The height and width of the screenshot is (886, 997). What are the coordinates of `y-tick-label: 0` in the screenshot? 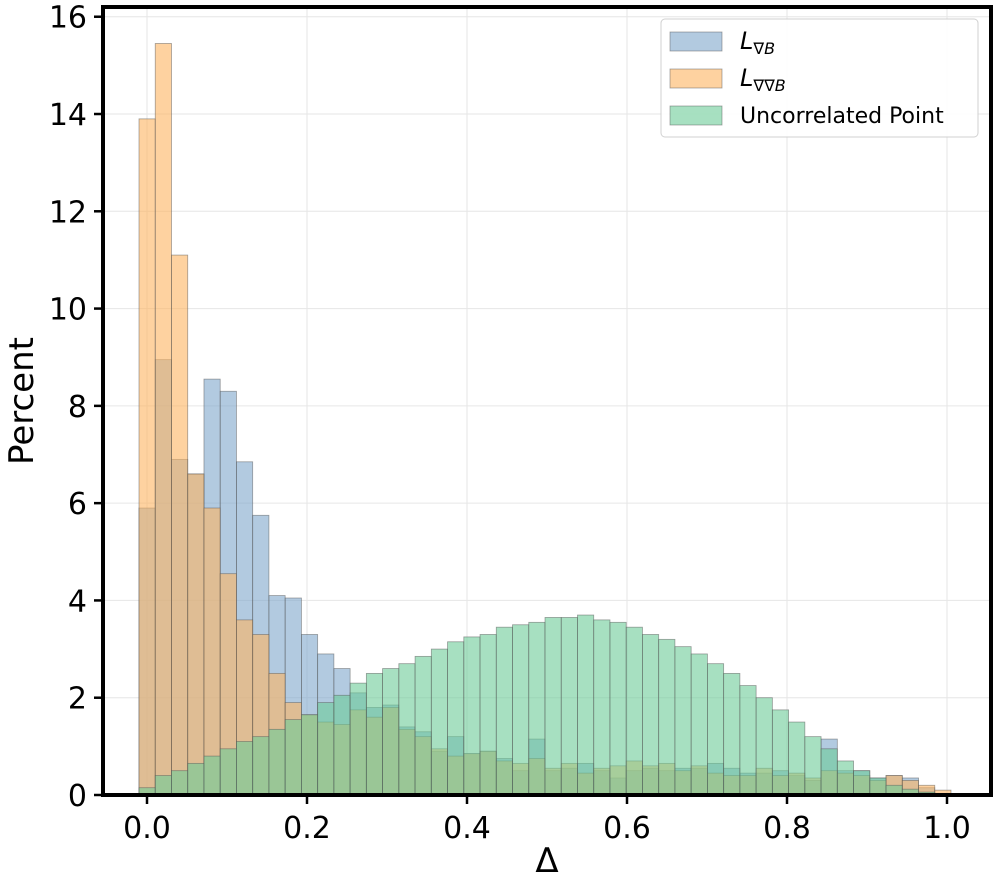 It's located at (77, 796).